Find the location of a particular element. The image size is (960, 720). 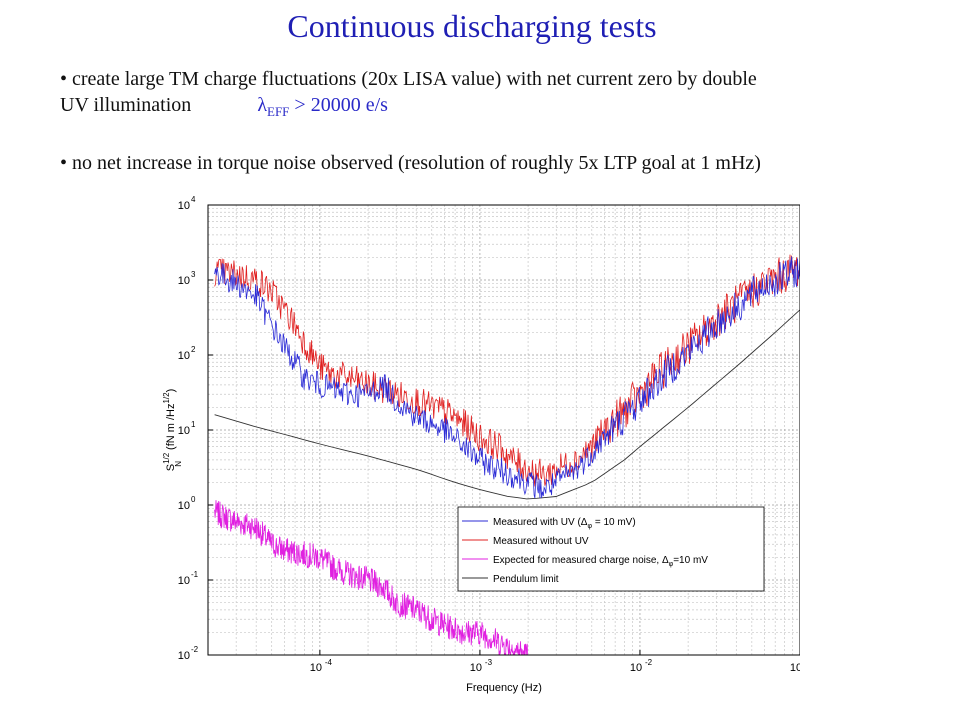

y-axis-label: S1/2 N (fN m /Hz1/2) is located at coordinates (172, 430).